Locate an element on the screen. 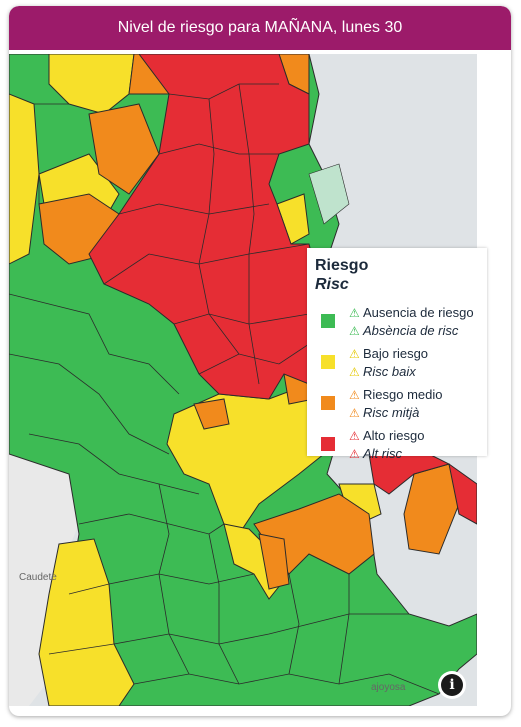 This screenshot has width=521, height=727. place-label-caudete: Caudete is located at coordinates (38, 577).